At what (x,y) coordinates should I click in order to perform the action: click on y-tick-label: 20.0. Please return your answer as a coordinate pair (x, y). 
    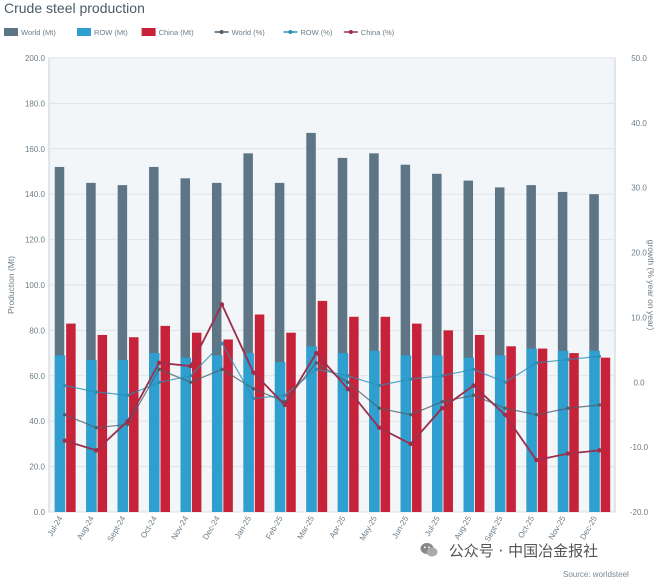
    Looking at the image, I should click on (37, 467).